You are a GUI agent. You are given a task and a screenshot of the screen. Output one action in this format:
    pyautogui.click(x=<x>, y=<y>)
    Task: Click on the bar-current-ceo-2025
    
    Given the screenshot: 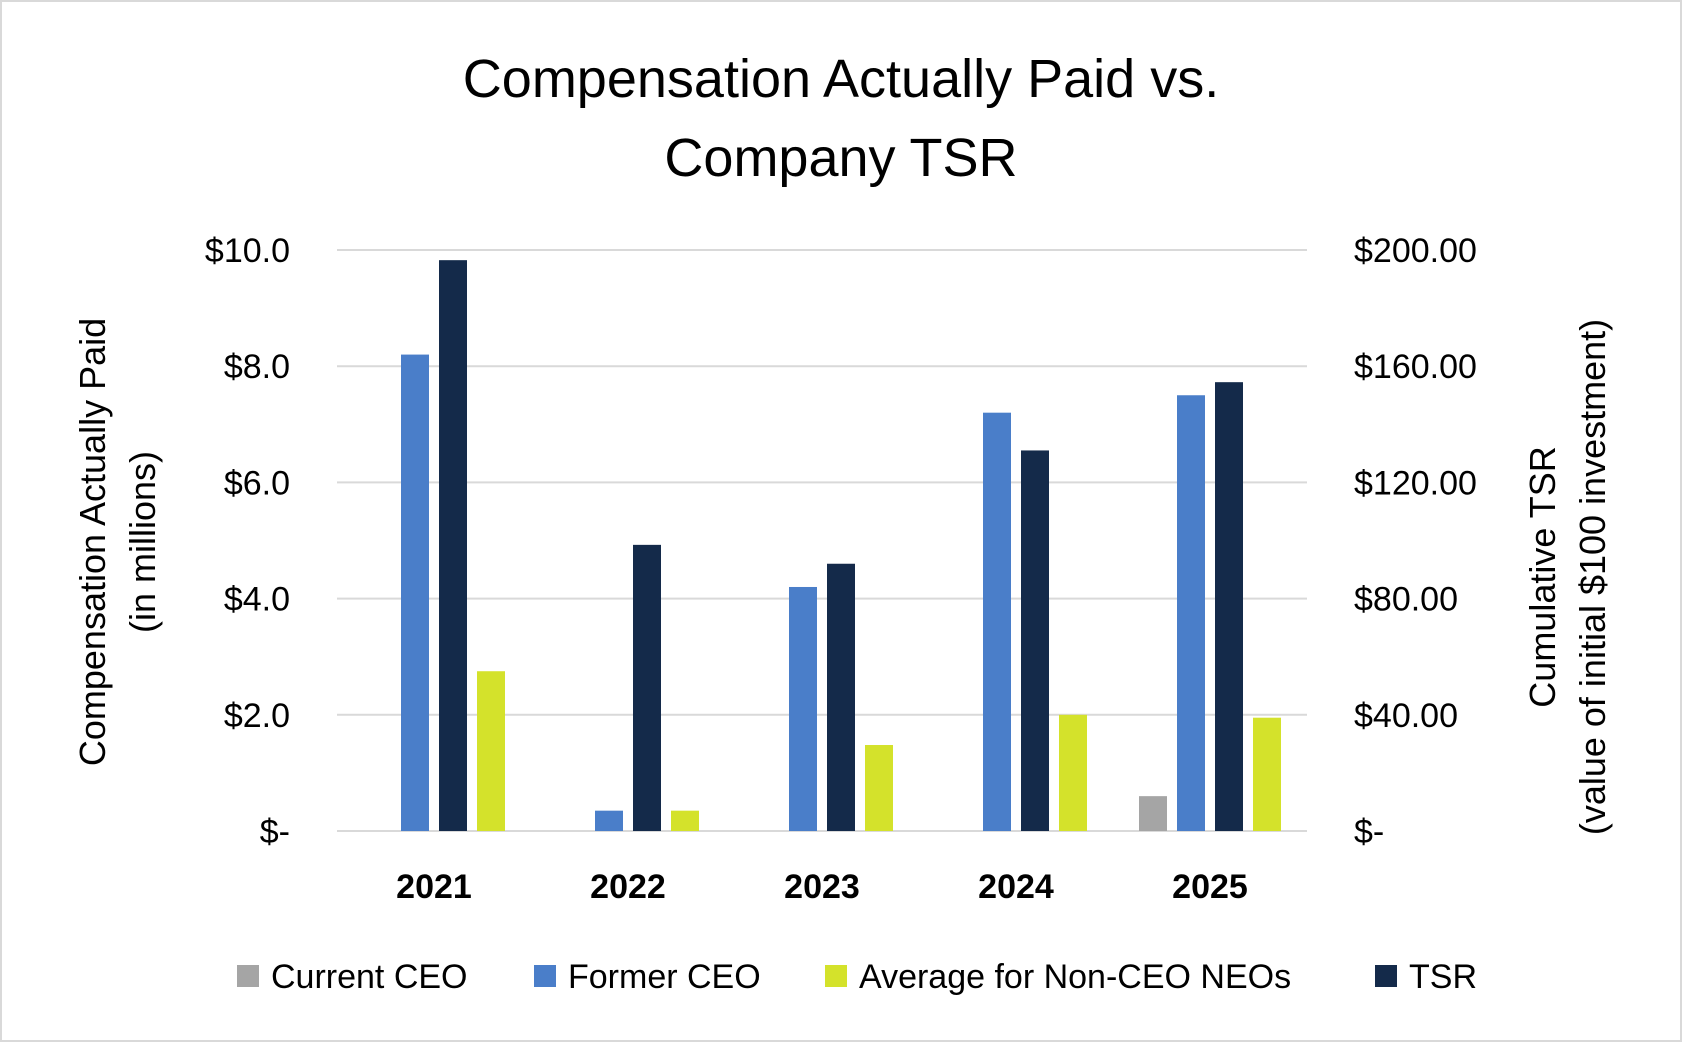 What is the action you would take?
    pyautogui.click(x=1153, y=813)
    